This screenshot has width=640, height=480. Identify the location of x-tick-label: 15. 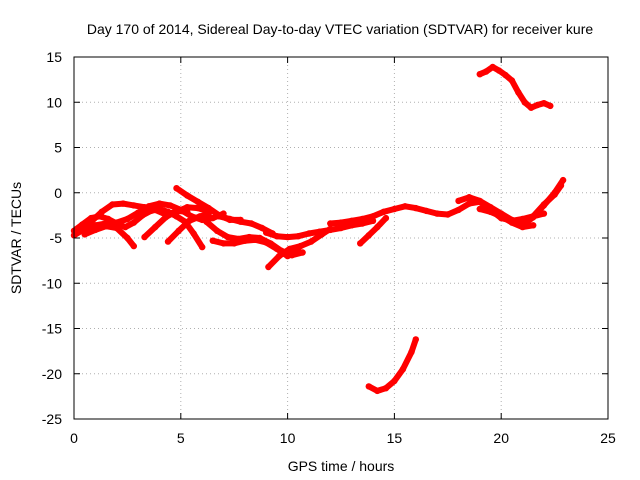
(395, 438).